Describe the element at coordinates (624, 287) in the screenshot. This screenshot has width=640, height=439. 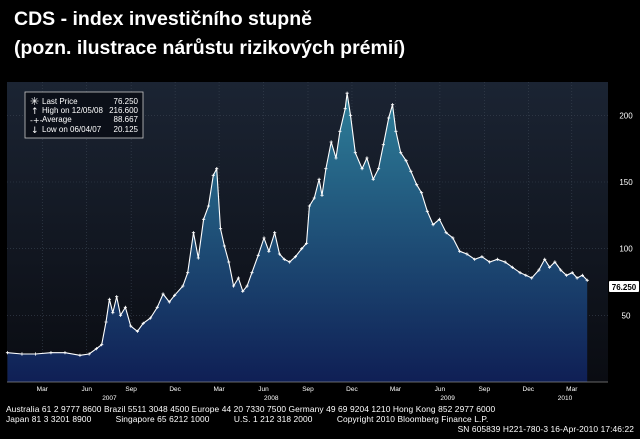
I see `last-value-label: 76.250` at that location.